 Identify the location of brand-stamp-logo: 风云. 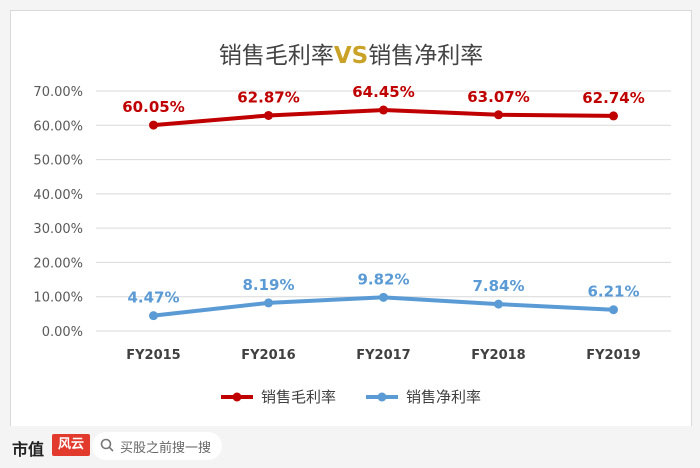
(71, 445).